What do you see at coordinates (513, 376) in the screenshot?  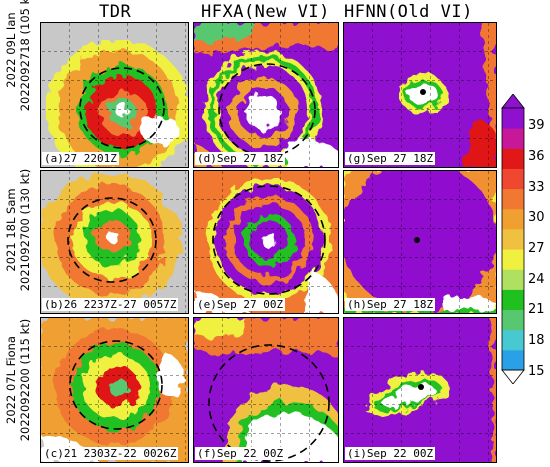 I see `colorbar-bottom-arrow` at bounding box center [513, 376].